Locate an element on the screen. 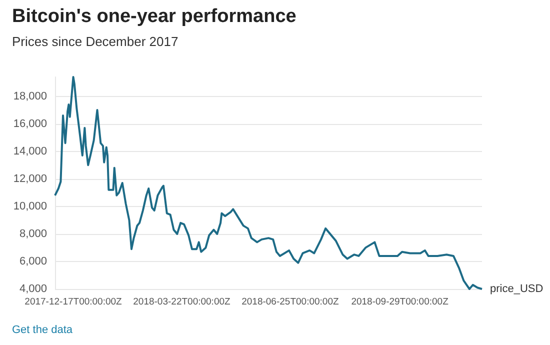 The height and width of the screenshot is (345, 550). x-tick-label: 2018-03-22T00:00:00Z is located at coordinates (182, 302).